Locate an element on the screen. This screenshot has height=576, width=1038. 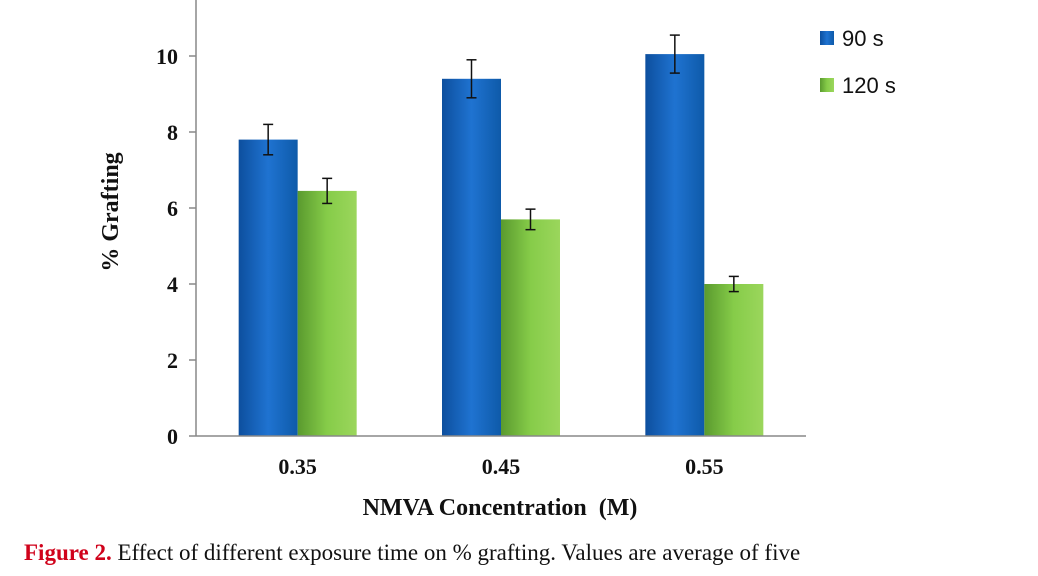
y-tick-label: 6 is located at coordinates (172, 208).